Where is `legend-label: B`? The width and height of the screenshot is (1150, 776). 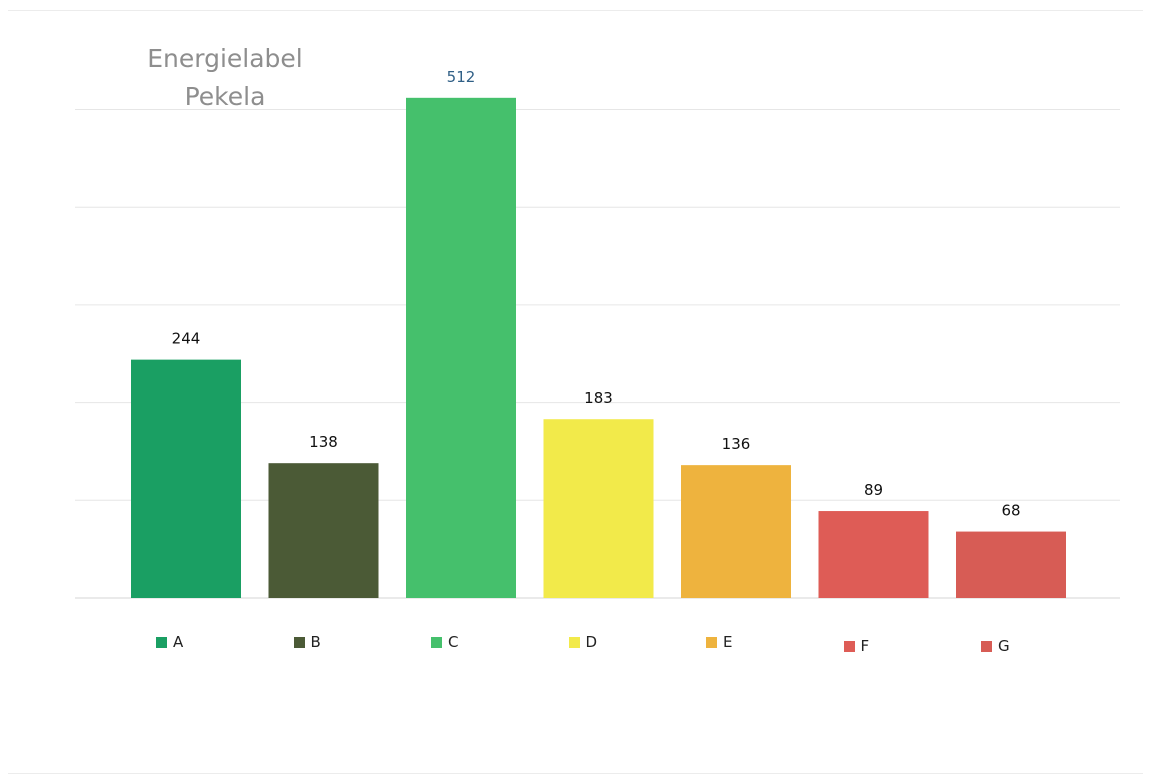
legend-label: B is located at coordinates (315, 642).